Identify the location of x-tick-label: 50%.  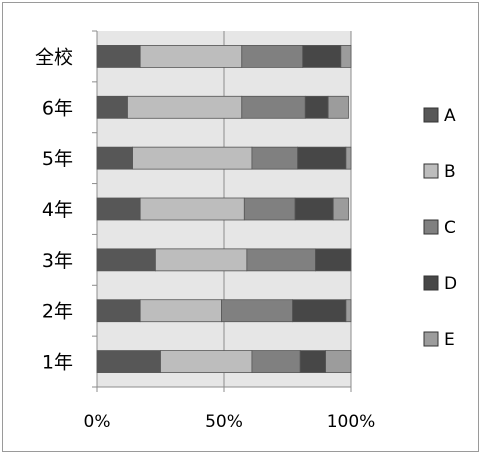
(224, 422).